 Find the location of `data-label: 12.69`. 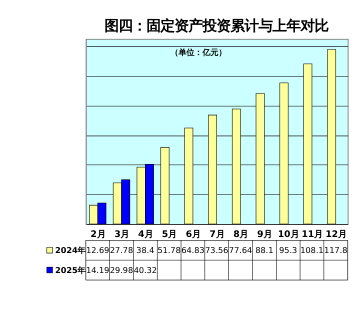

data-label: 12.69 is located at coordinates (98, 249).